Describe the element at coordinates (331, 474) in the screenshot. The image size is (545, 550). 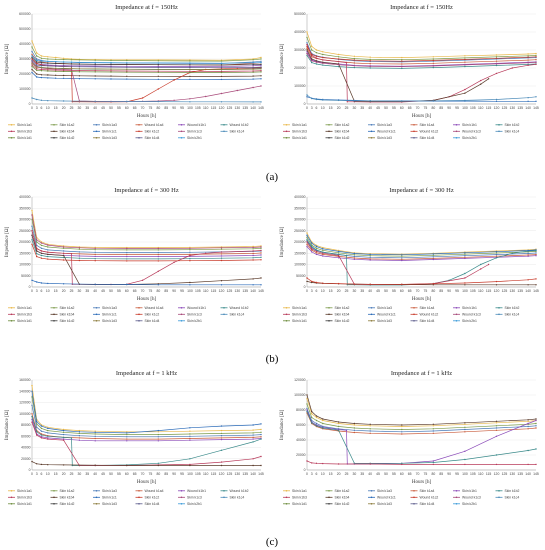
I see `x-tick-label: 15` at that location.